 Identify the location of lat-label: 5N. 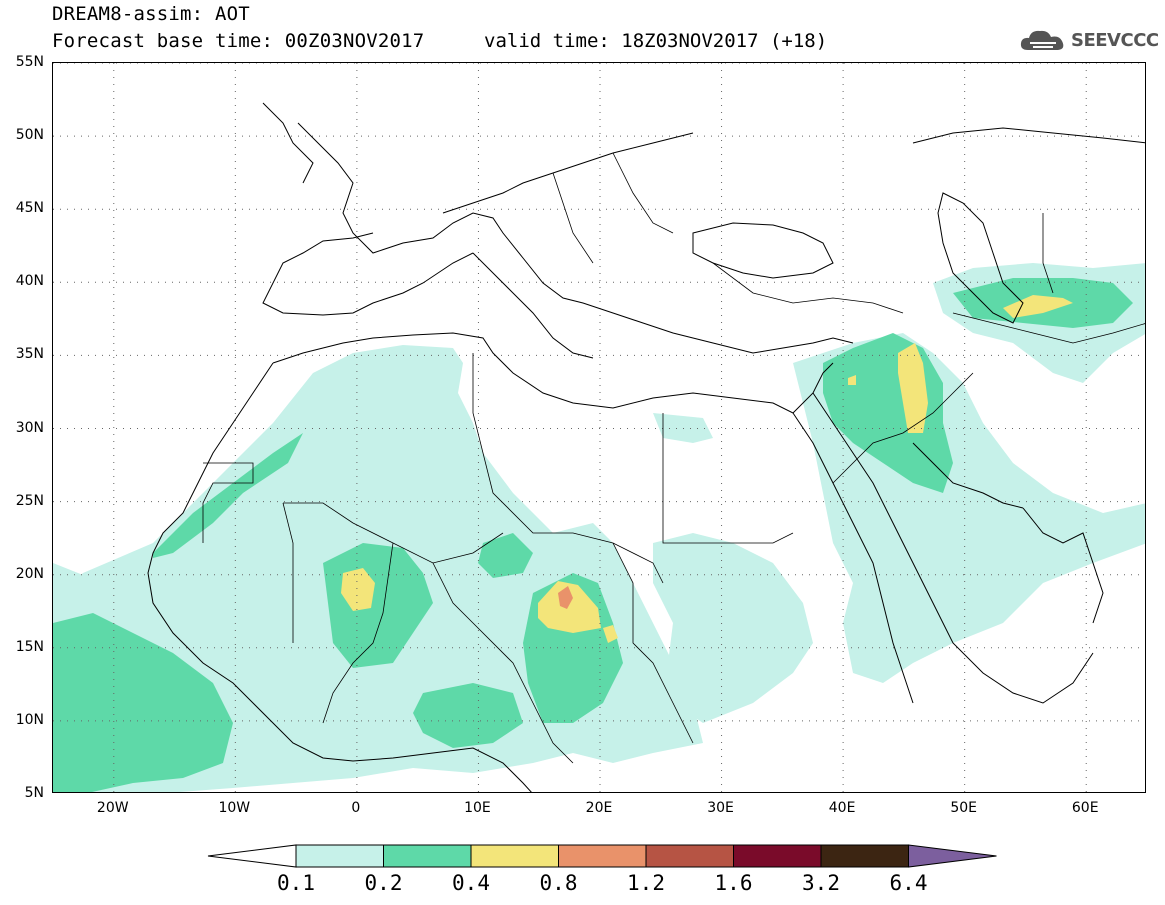
(34, 793).